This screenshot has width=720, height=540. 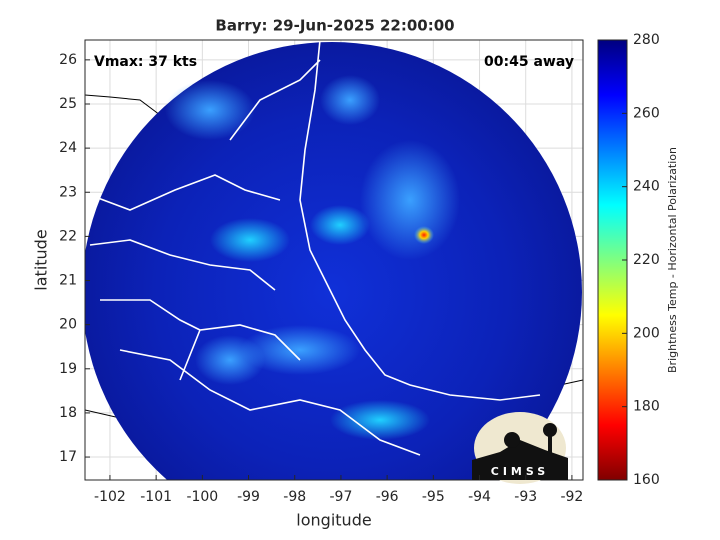 I want to click on colorbar-tick-label: 180, so click(x=646, y=407).